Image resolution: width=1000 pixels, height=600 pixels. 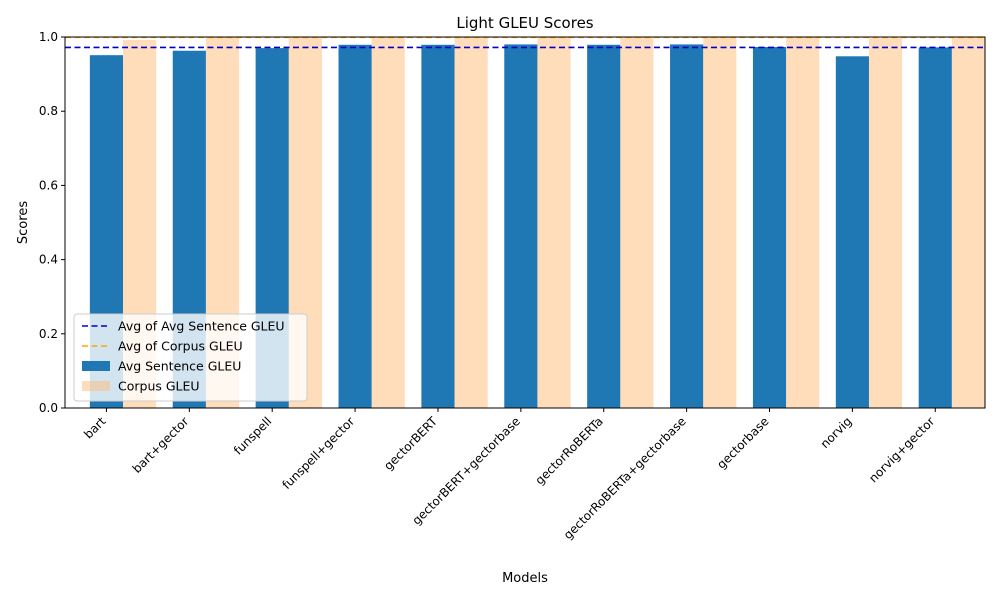 What do you see at coordinates (48, 334) in the screenshot?
I see `y-tick-label: 0.2` at bounding box center [48, 334].